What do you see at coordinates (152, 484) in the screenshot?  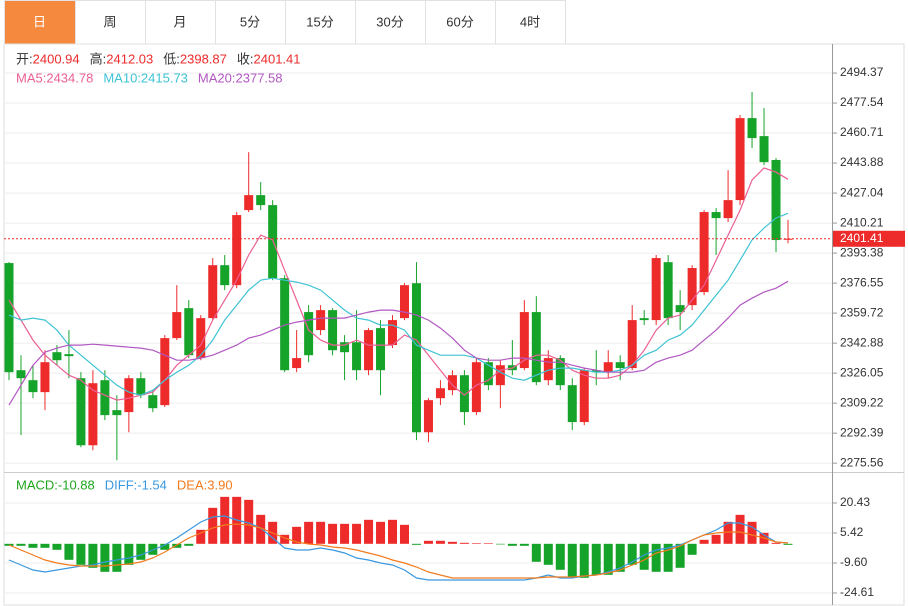 I see `legend-value: -1.54` at bounding box center [152, 484].